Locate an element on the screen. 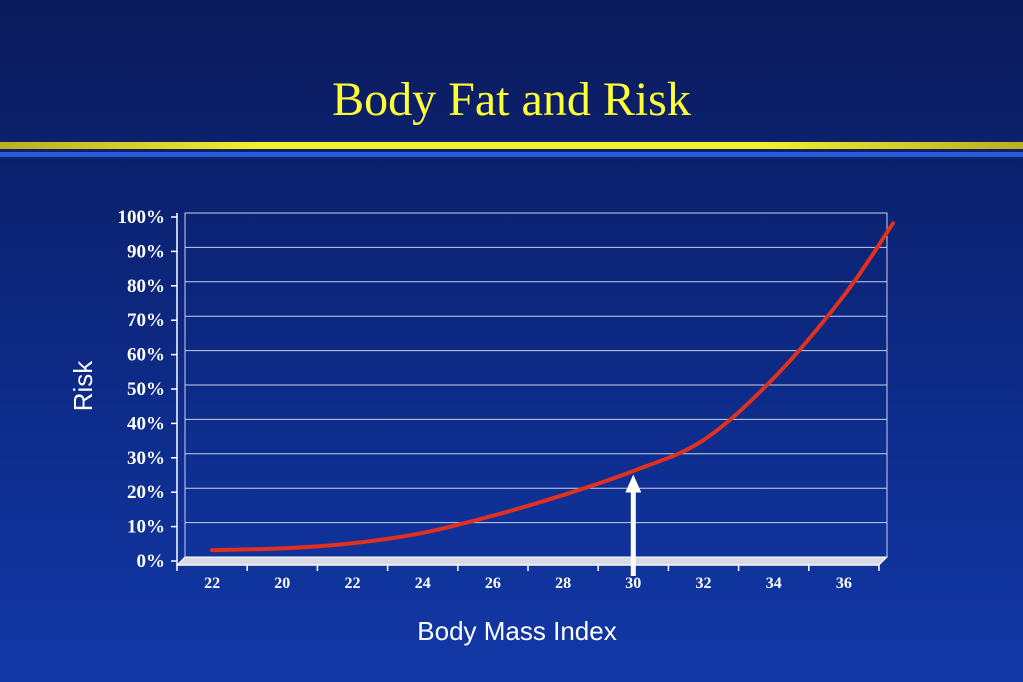  y-axis-ticks: 0% 10% 20% 30% 40% 50% 60% 70% 80% 90% 100% is located at coordinates (147, 389).